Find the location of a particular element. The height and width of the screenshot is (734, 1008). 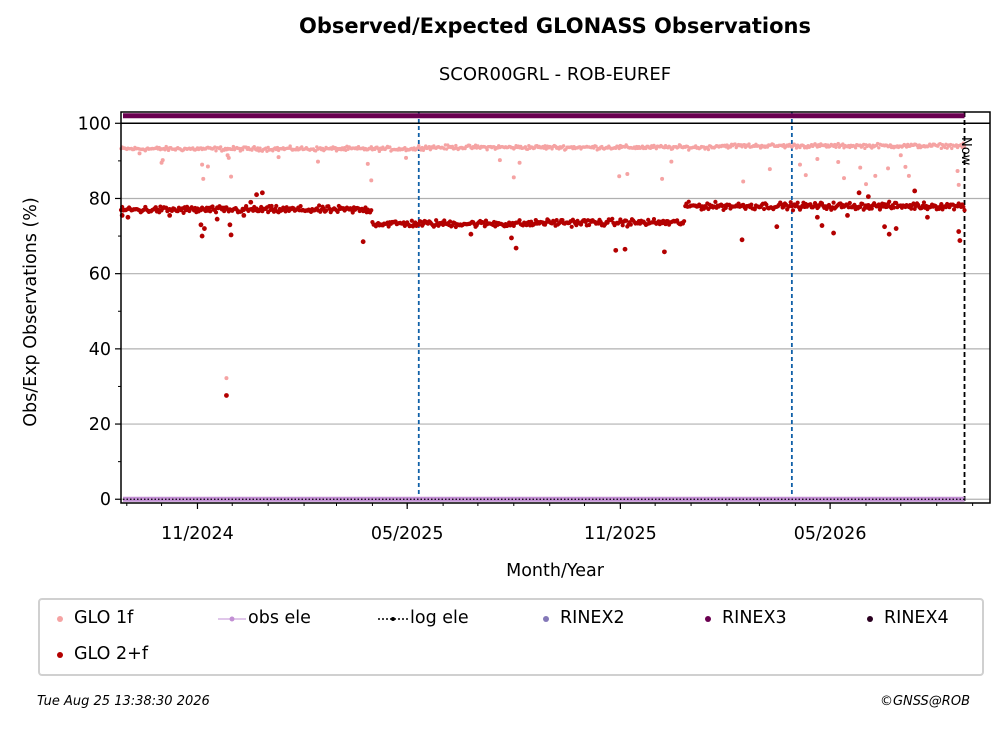

x-tick-label: 05/2026 is located at coordinates (830, 534).